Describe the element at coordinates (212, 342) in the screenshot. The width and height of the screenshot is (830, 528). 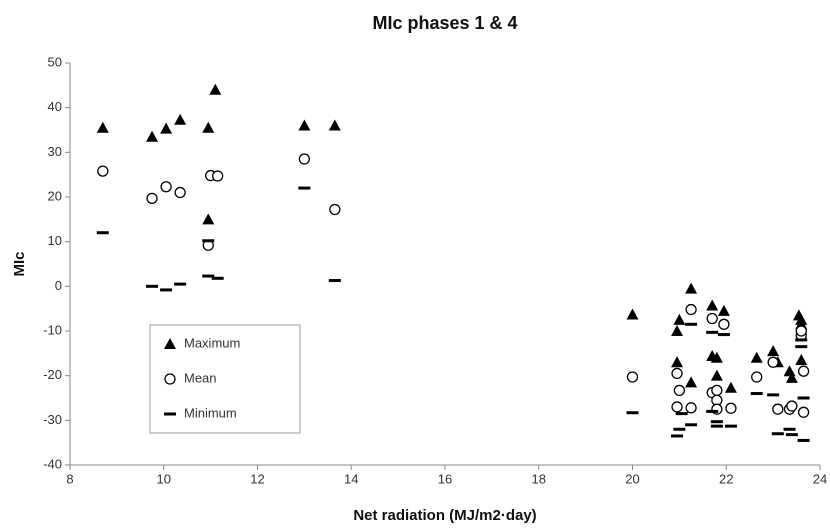
I see `legend-label: Maximum` at that location.